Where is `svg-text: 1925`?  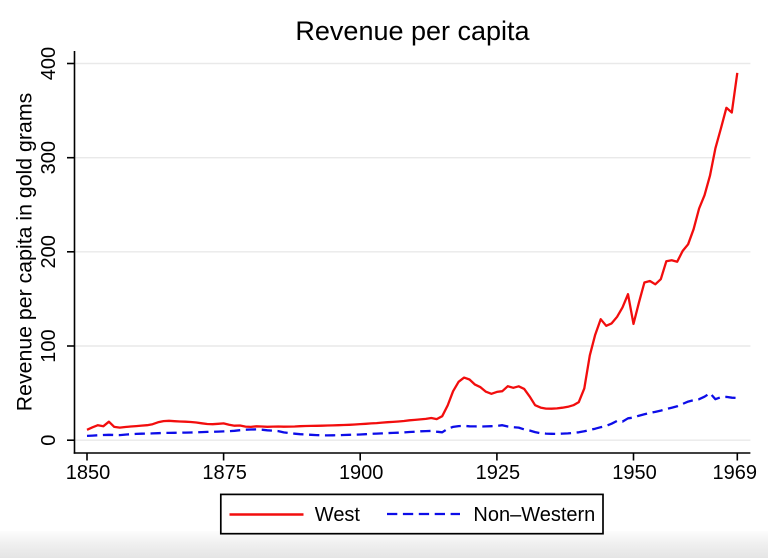 svg-text: 1925 is located at coordinates (498, 473).